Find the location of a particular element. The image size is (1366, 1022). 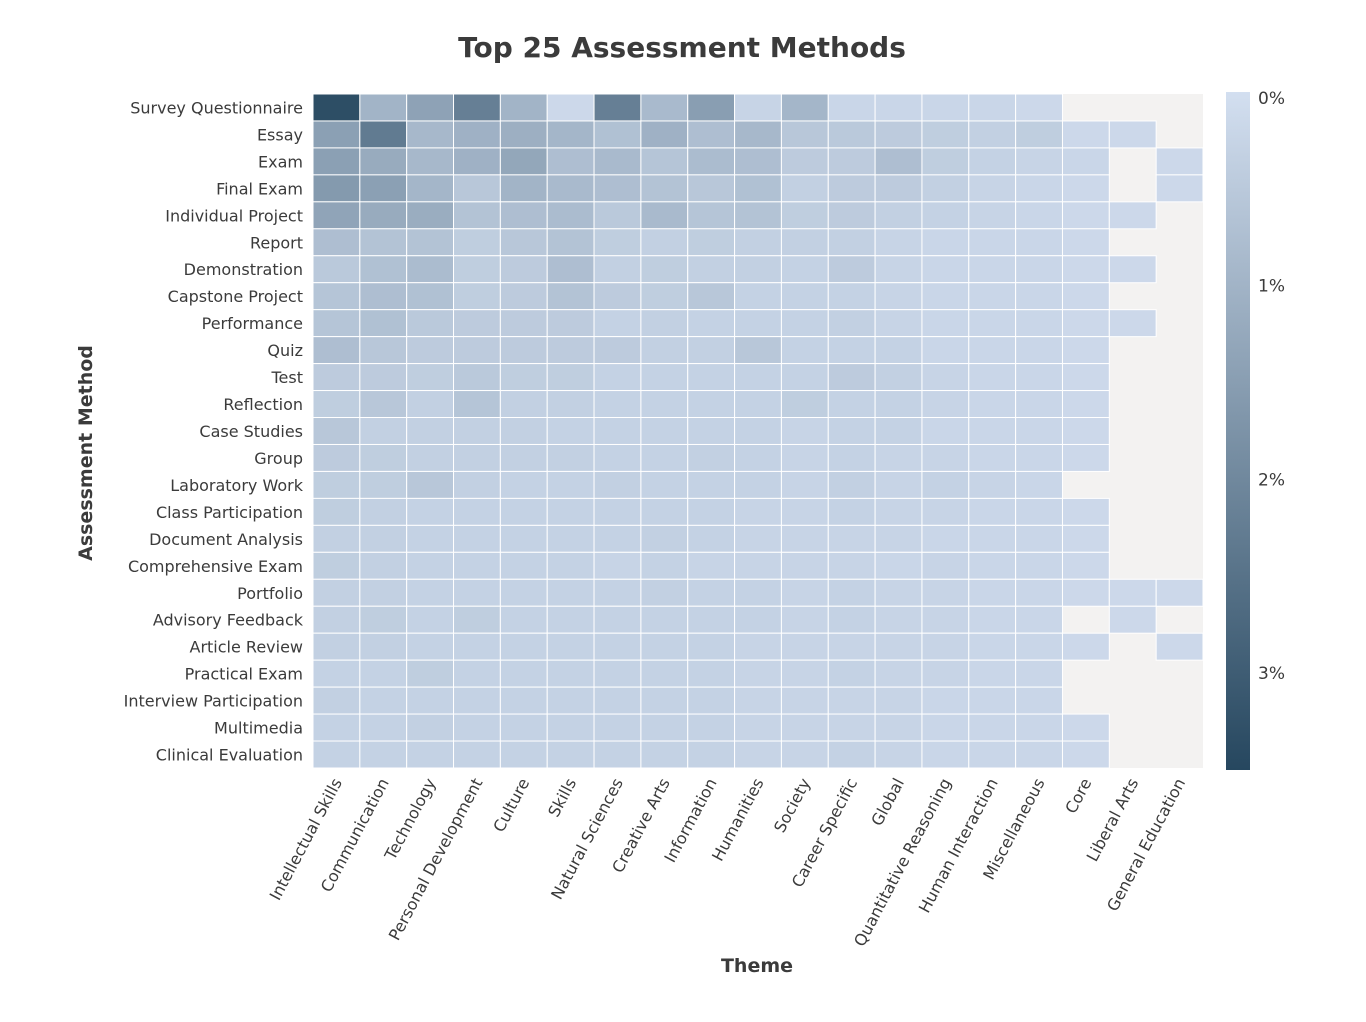

heatmap-cell-group-technology is located at coordinates (430, 457).